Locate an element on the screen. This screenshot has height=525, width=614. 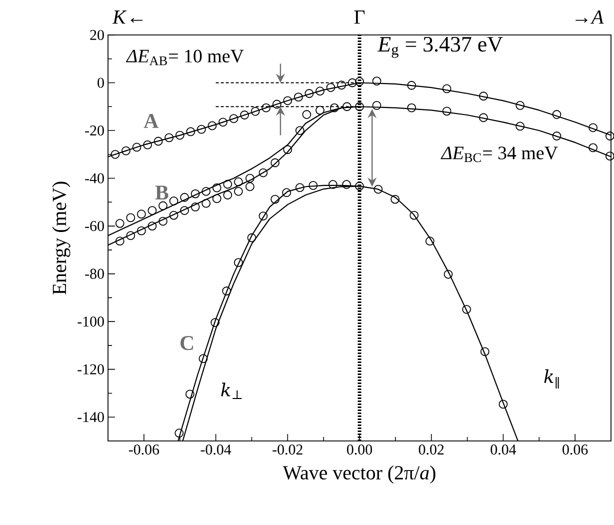
y-tick-label: -80 is located at coordinates (94, 273).